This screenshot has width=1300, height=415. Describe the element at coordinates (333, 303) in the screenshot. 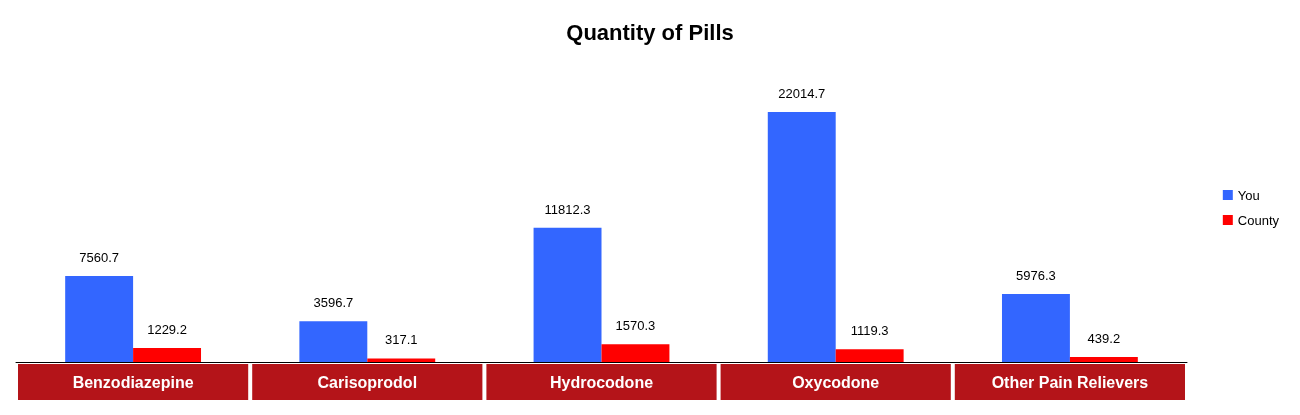

I see `data-label: 3596.7` at that location.